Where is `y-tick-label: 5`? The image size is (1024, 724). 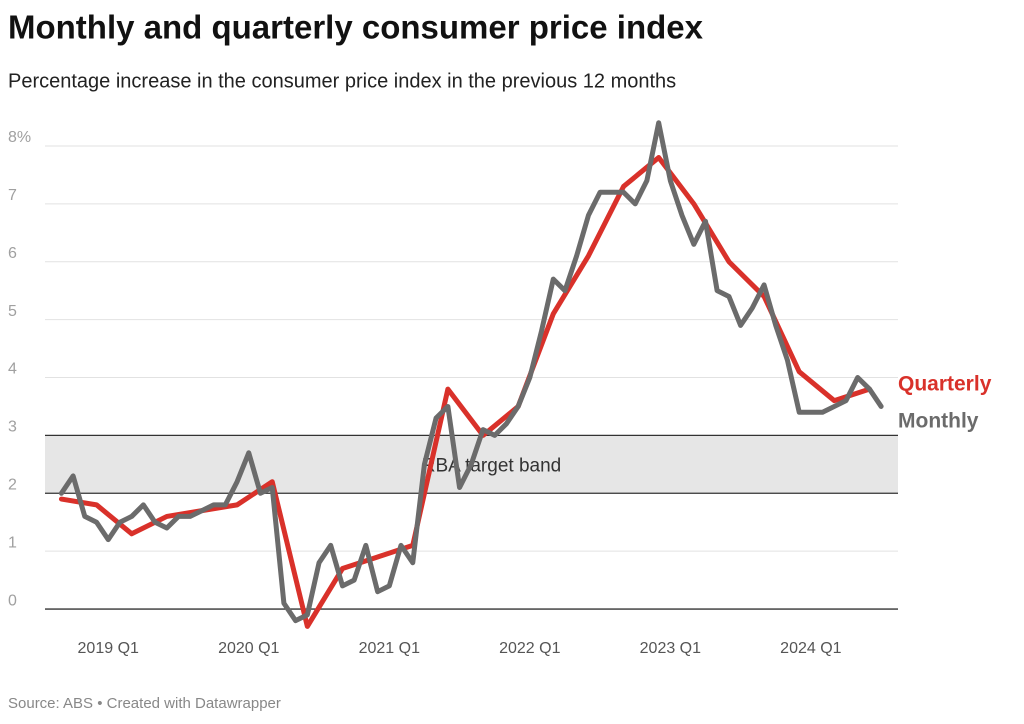
y-tick-label: 5 is located at coordinates (12, 311).